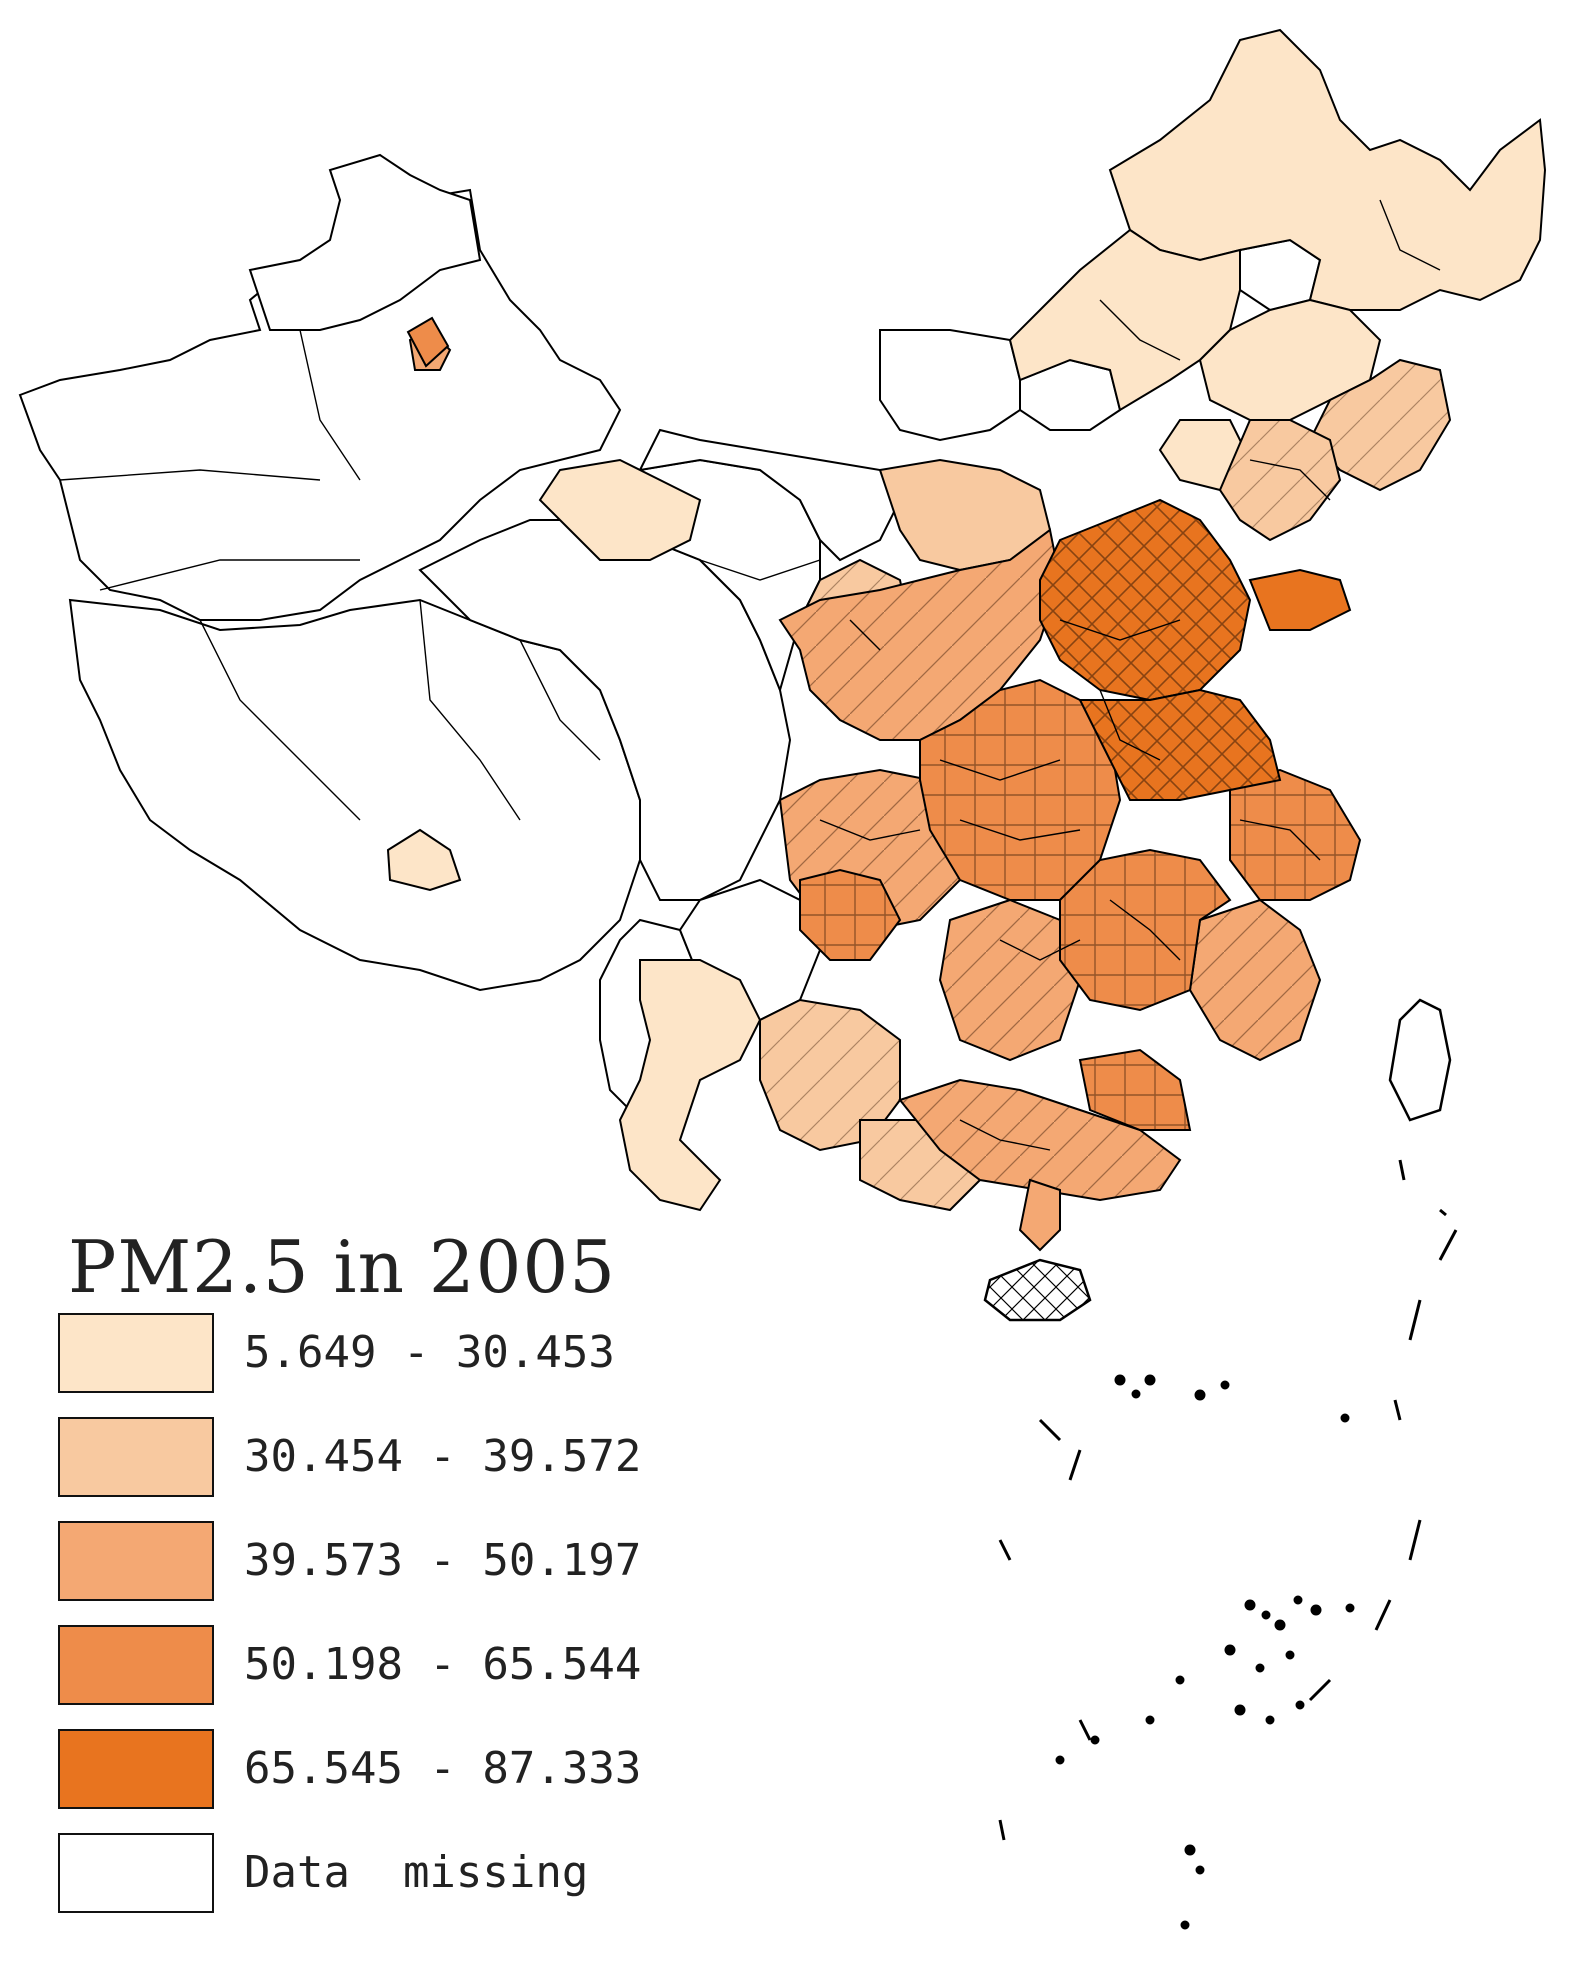  I want to click on class4-regions, so click(1080, 904).